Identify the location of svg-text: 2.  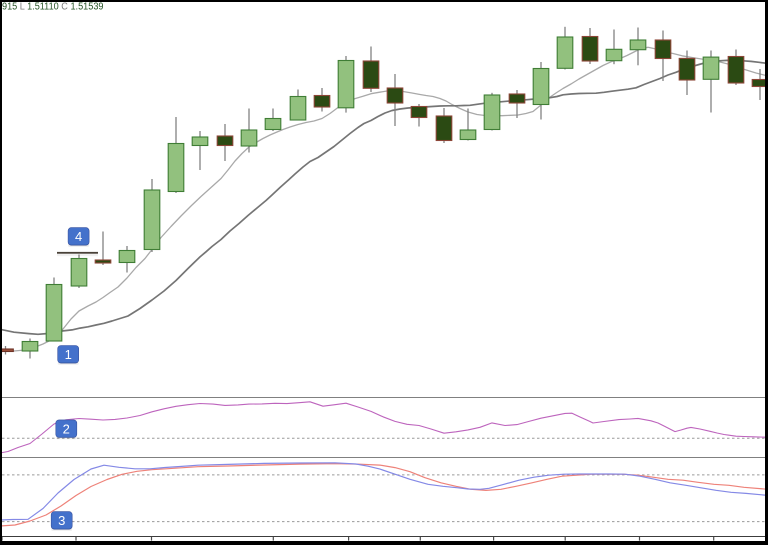
(66, 429).